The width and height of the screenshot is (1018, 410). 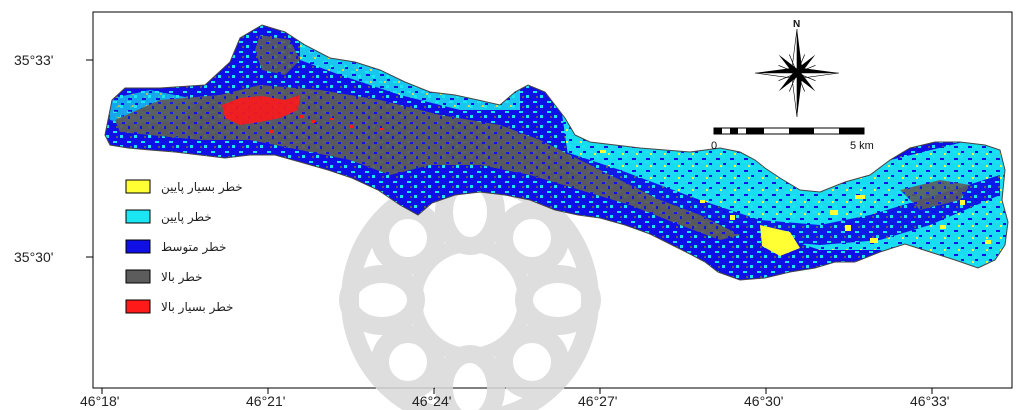 What do you see at coordinates (33, 257) in the screenshot?
I see `latitude-label: 35°30'` at bounding box center [33, 257].